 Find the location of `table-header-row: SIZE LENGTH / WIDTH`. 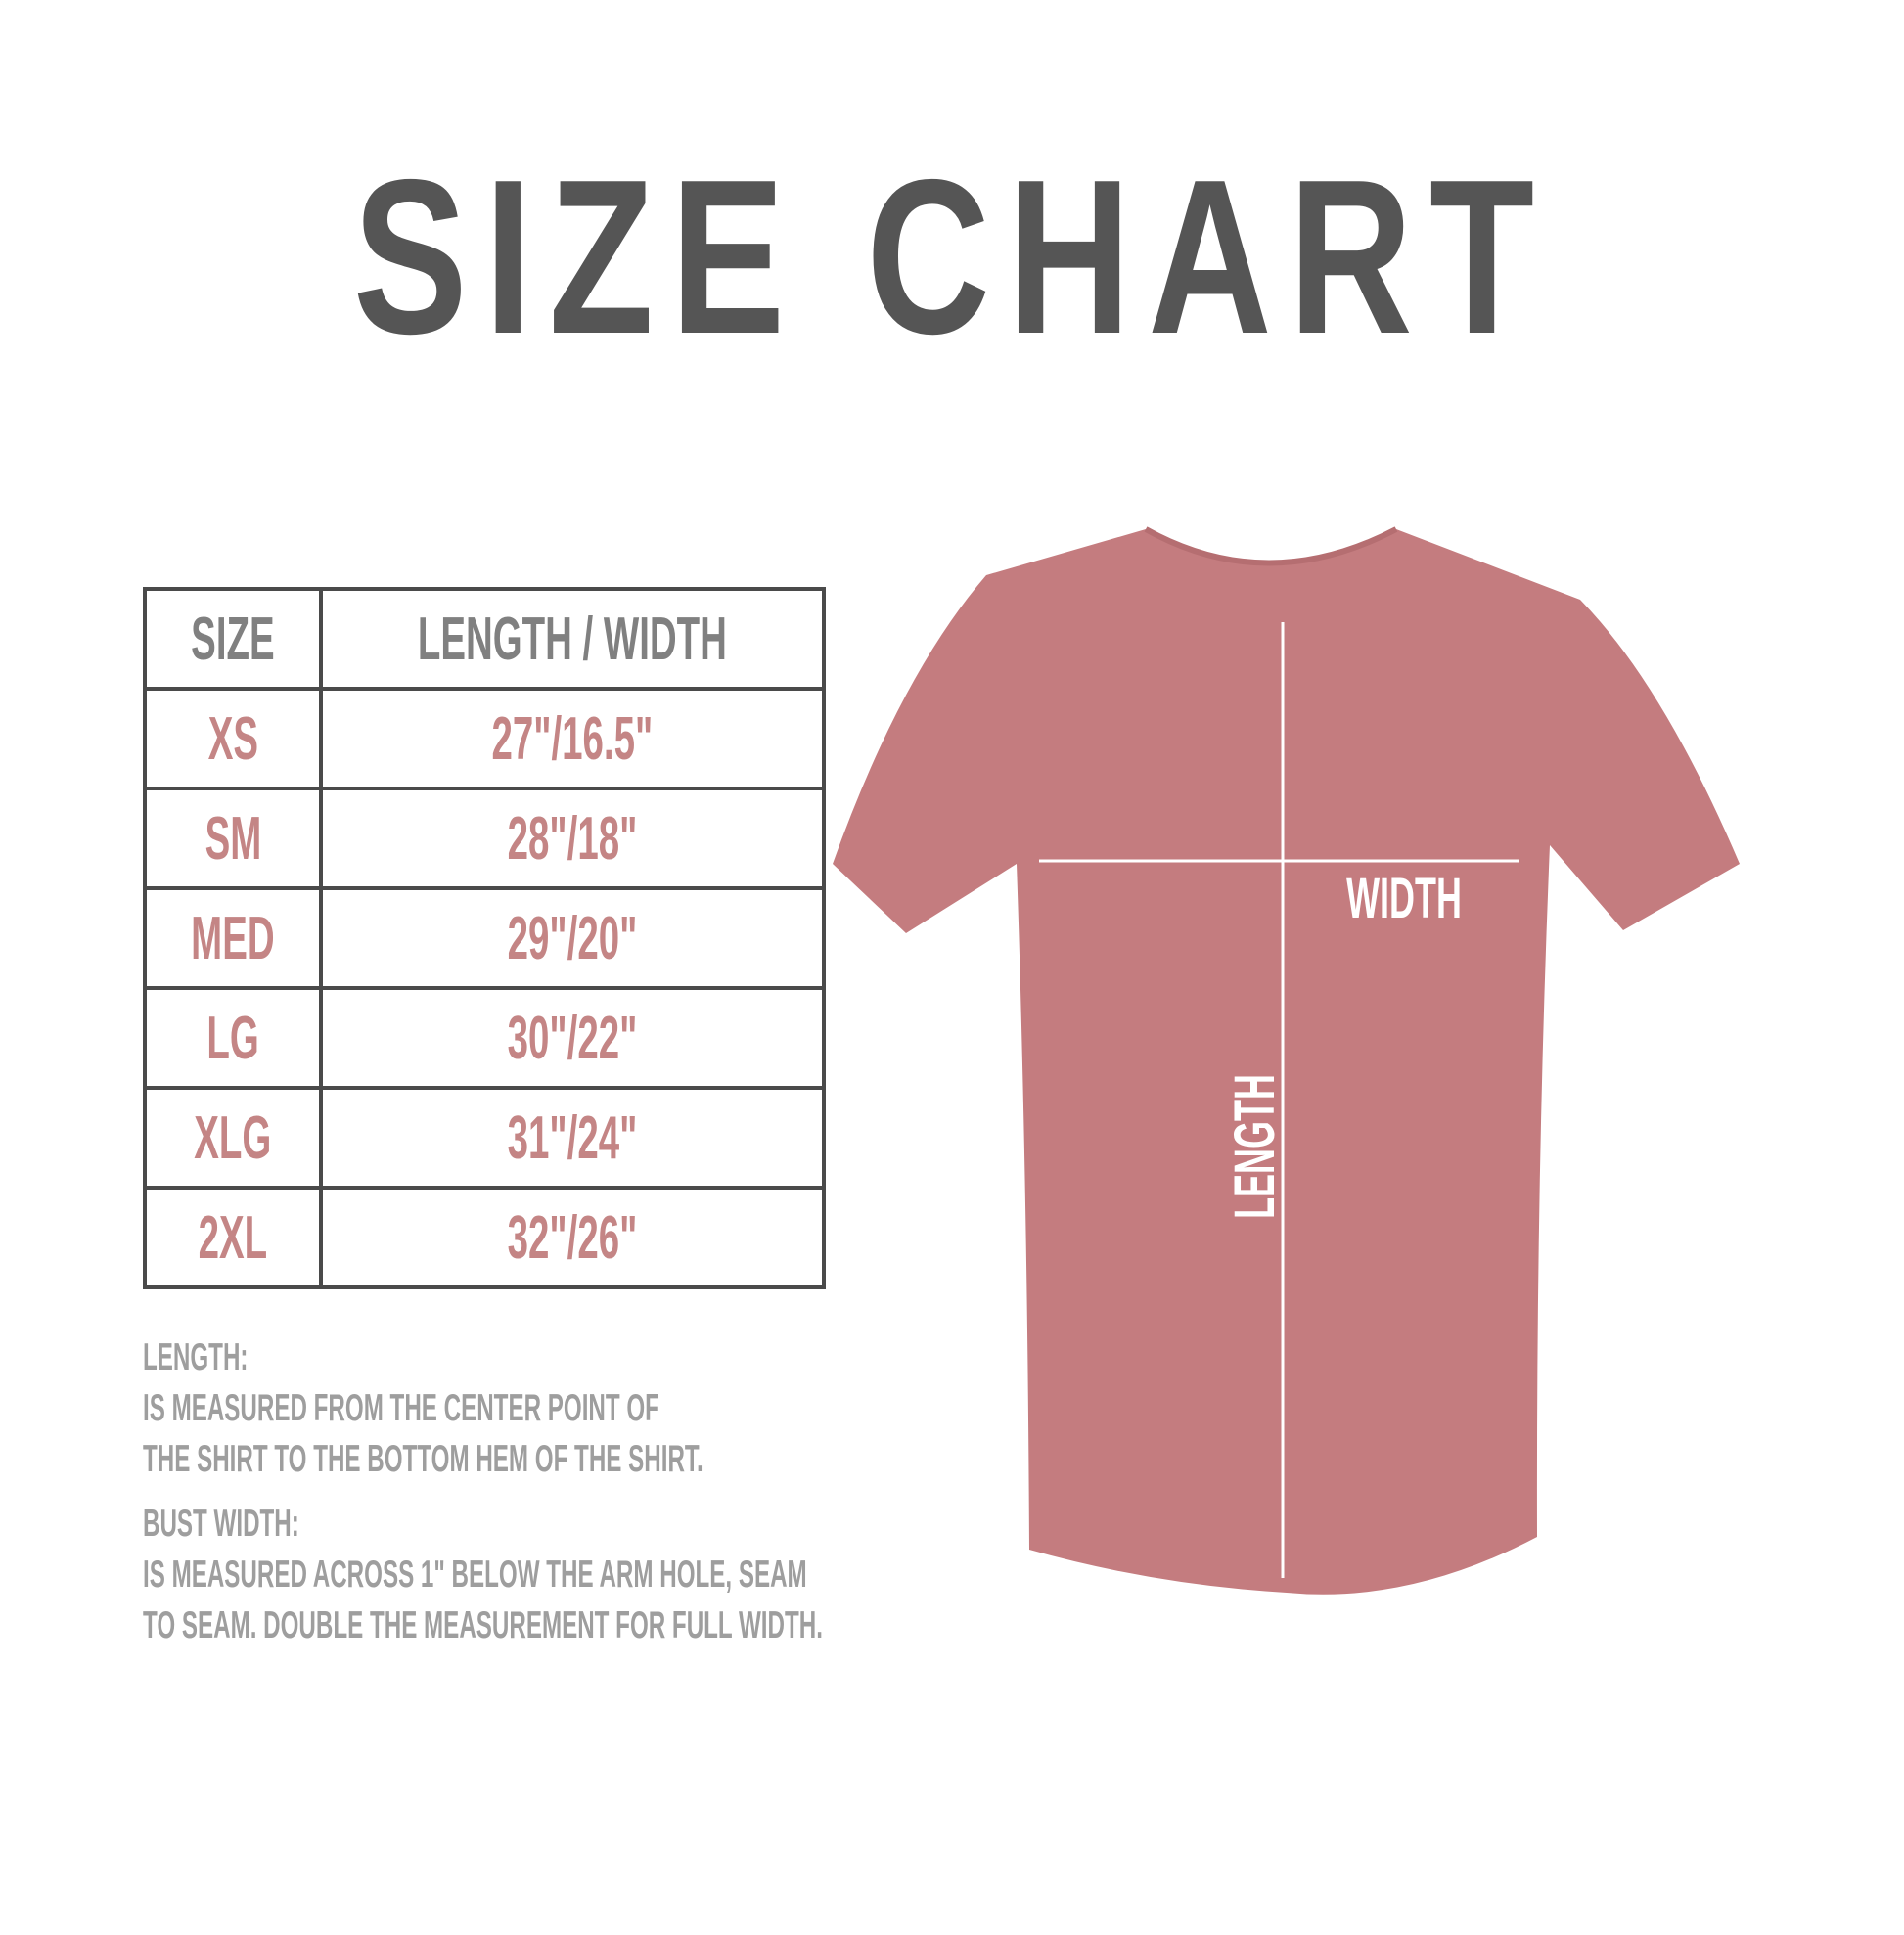

table-header-row: SIZE LENGTH / WIDTH is located at coordinates (484, 639).